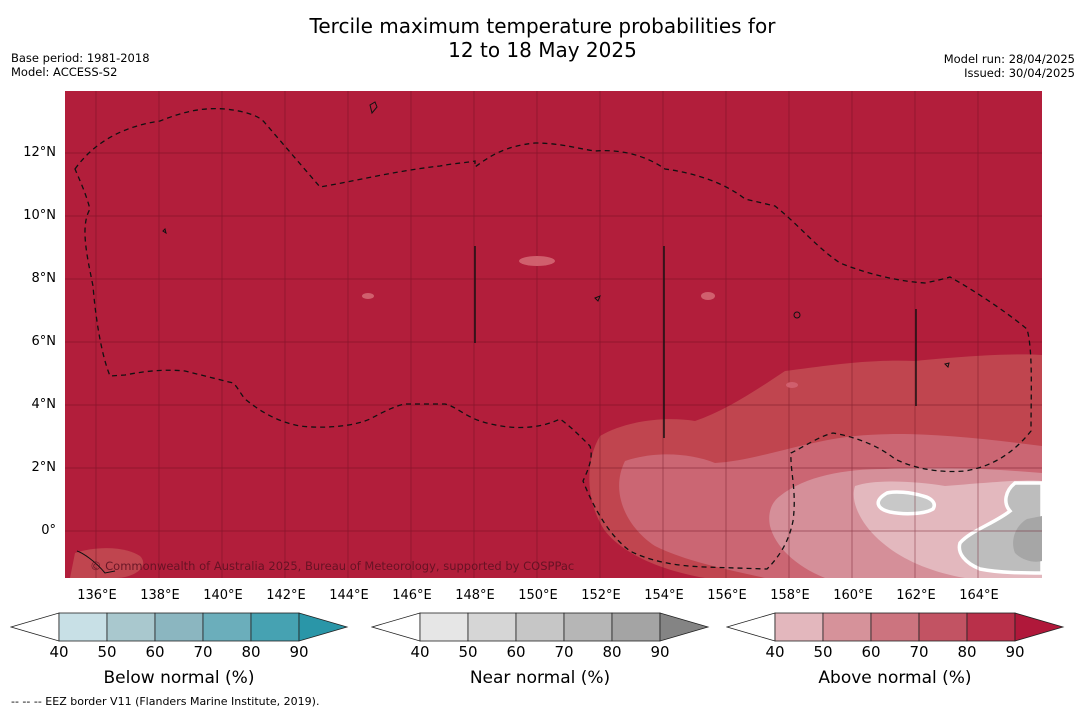 This screenshot has height=713, width=1085. Describe the element at coordinates (664, 595) in the screenshot. I see `lon-label: 154°E` at that location.